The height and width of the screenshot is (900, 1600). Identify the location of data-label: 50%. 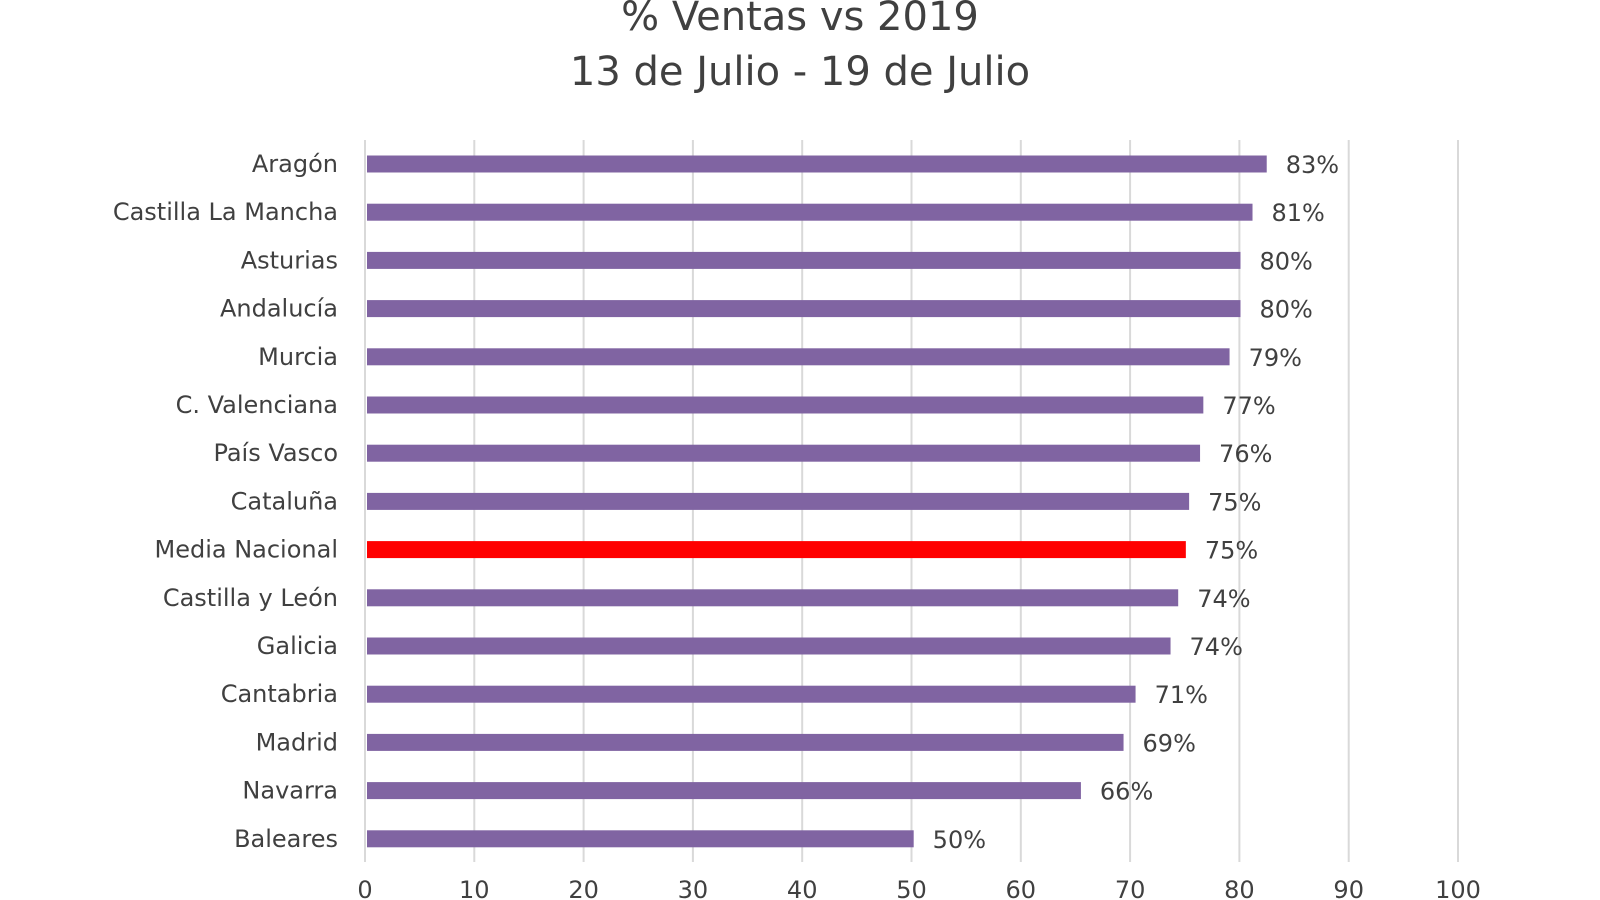
(959, 840).